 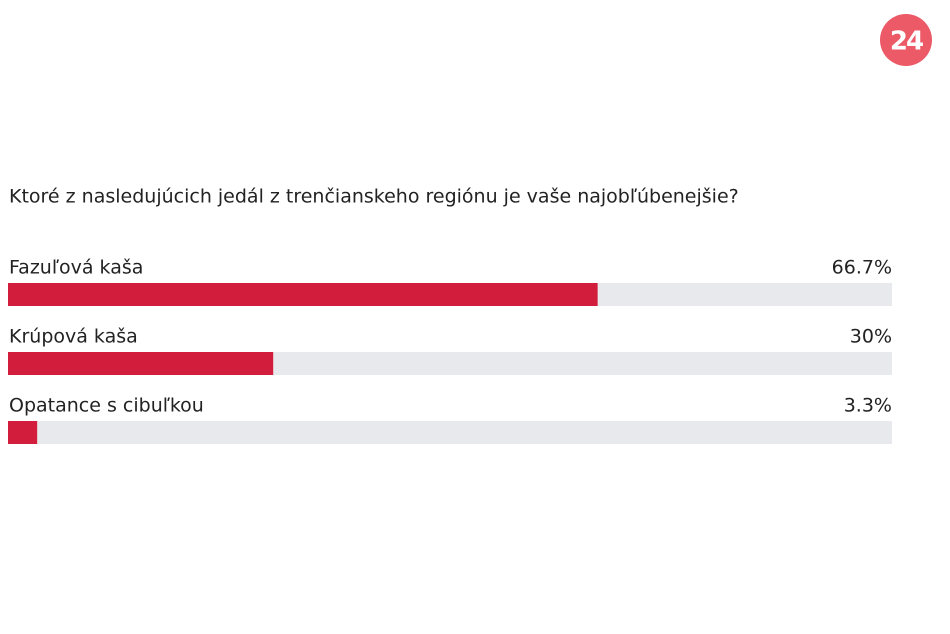 What do you see at coordinates (73, 337) in the screenshot?
I see `category-label: Krúpová kaša` at bounding box center [73, 337].